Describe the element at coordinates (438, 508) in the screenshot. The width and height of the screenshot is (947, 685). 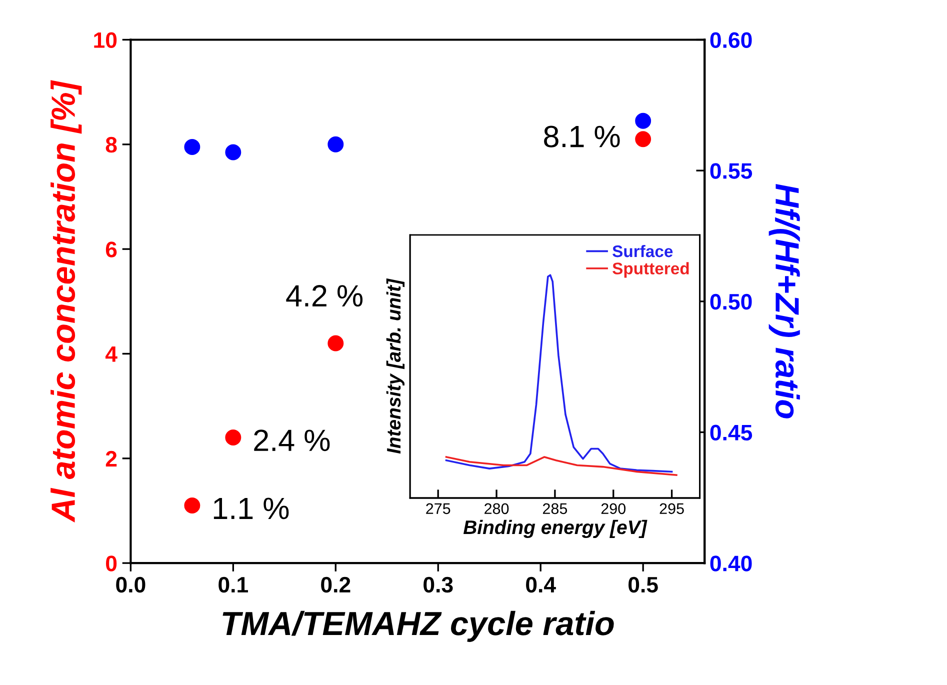
I see `x-tick-label: 275` at that location.